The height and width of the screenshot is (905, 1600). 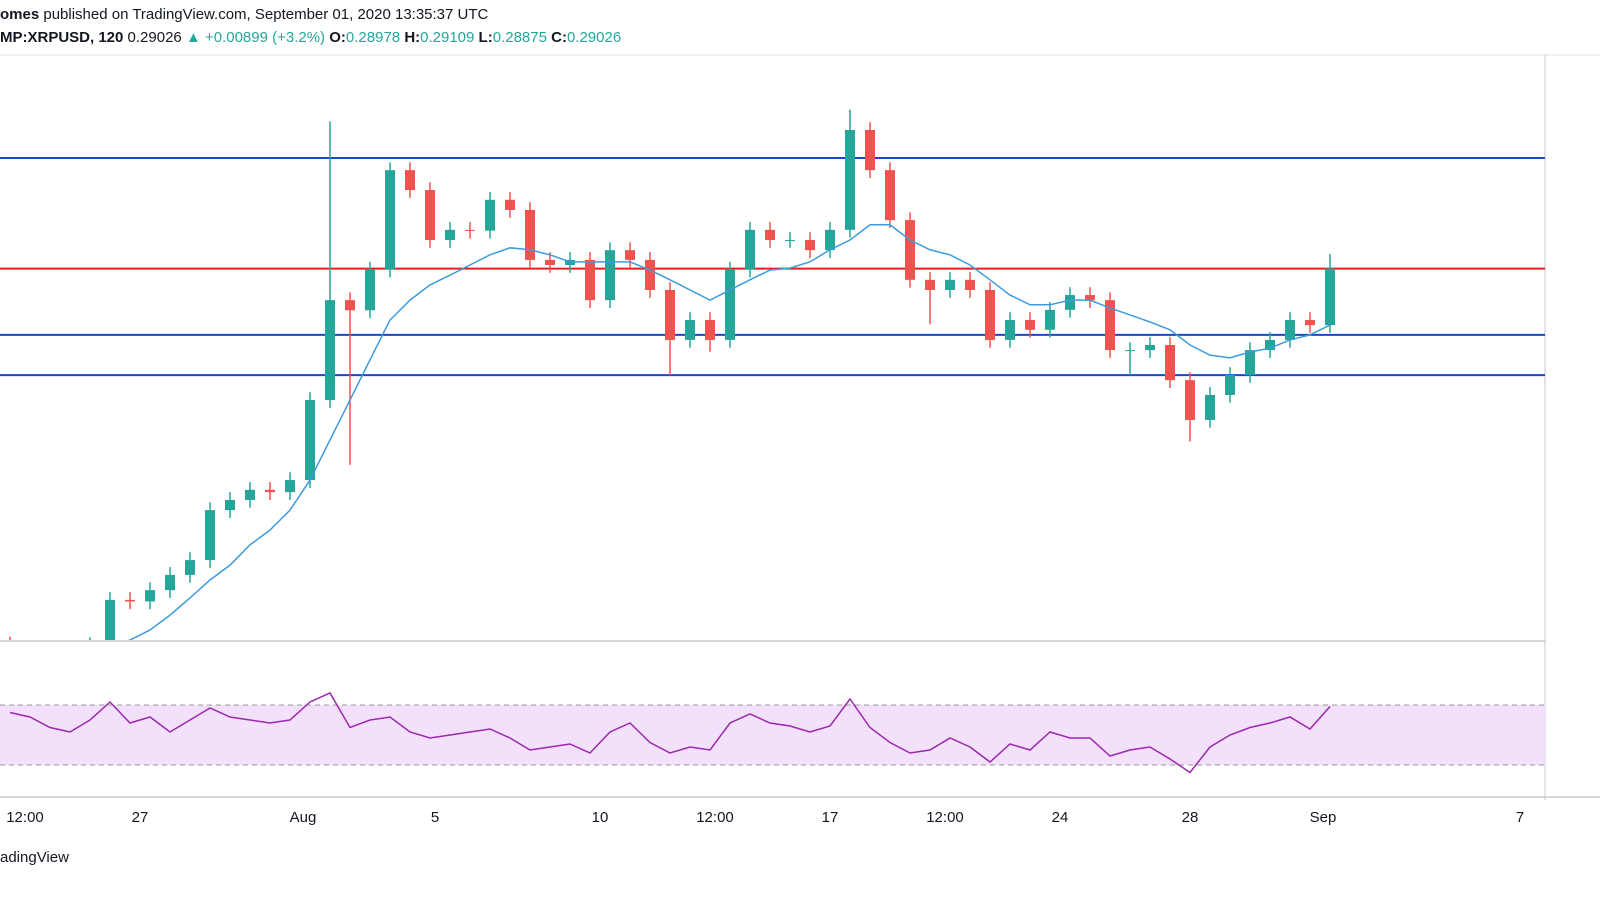 What do you see at coordinates (255, 37) in the screenshot?
I see `change: ▲ +0.00899 (+3.2%)` at bounding box center [255, 37].